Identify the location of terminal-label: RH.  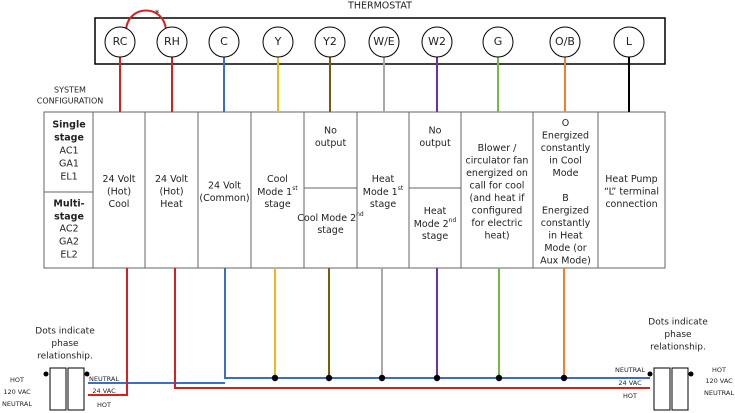
(172, 41).